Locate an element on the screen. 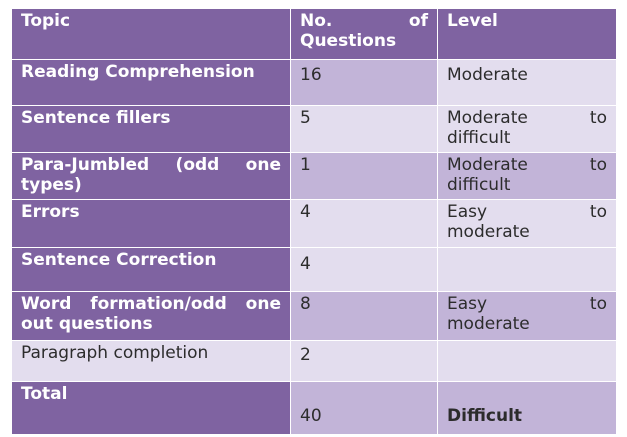 The width and height of the screenshot is (627, 437). table-row: Reading Comprehension 16 Moderate is located at coordinates (314, 83).